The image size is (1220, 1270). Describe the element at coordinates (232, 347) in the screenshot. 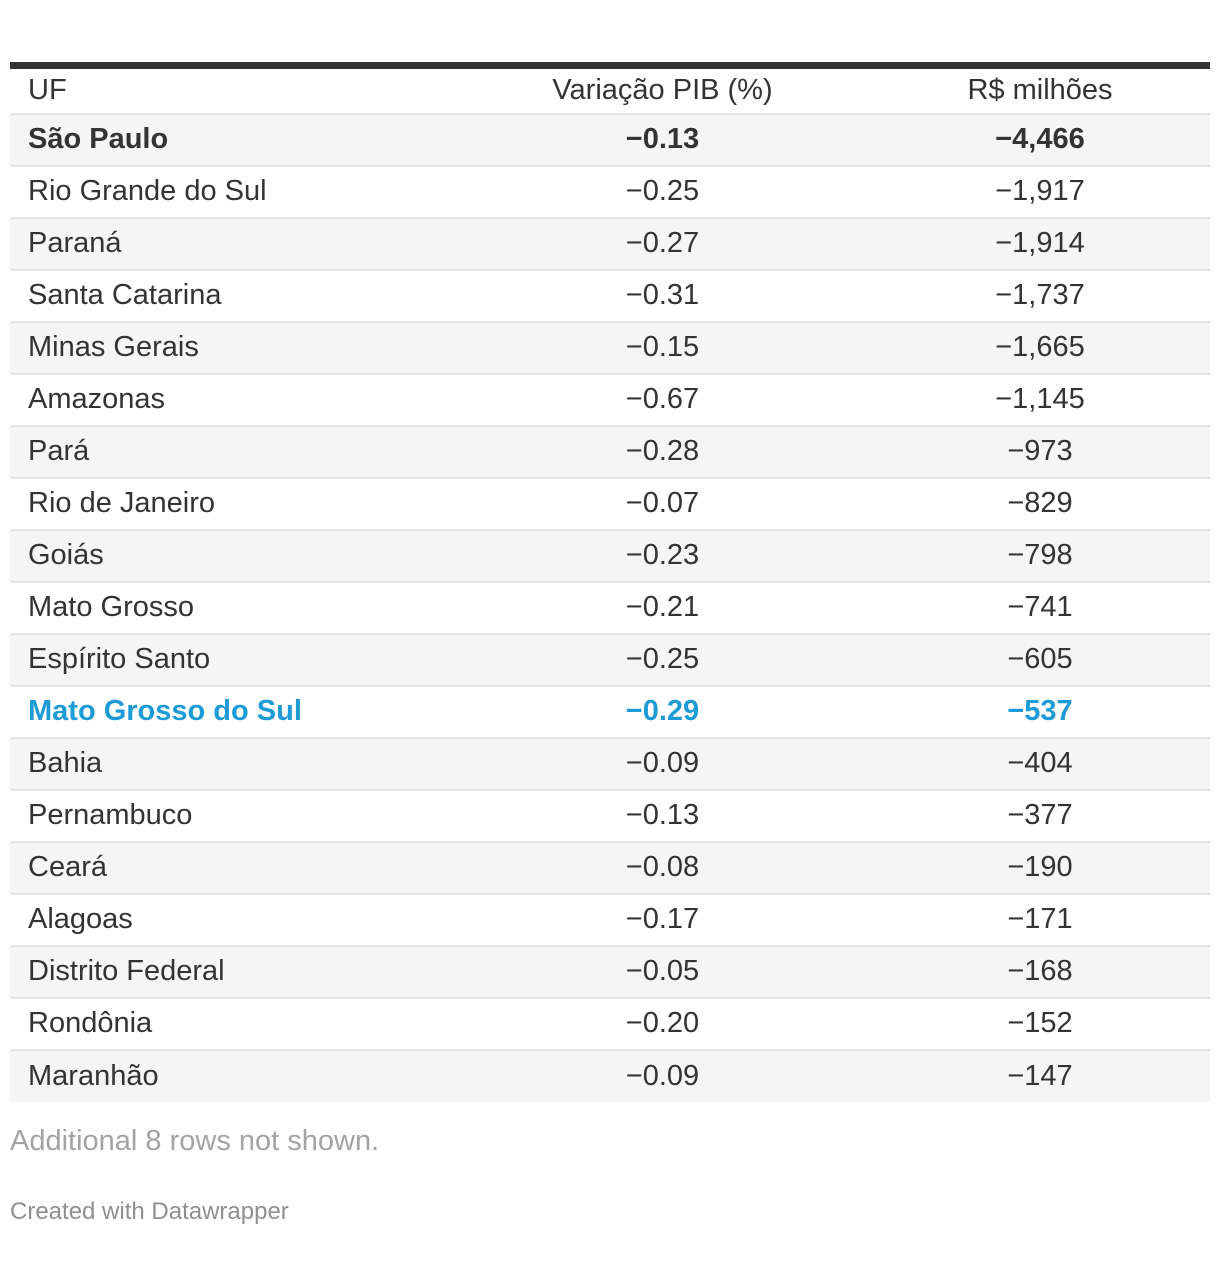

I see `cell-uf: Minas Gerais` at that location.